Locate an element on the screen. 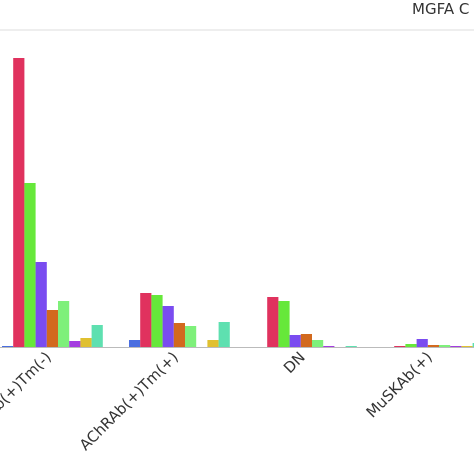 Image resolution: width=474 pixels, height=474 pixels. x-tick-label: DN is located at coordinates (294, 362).